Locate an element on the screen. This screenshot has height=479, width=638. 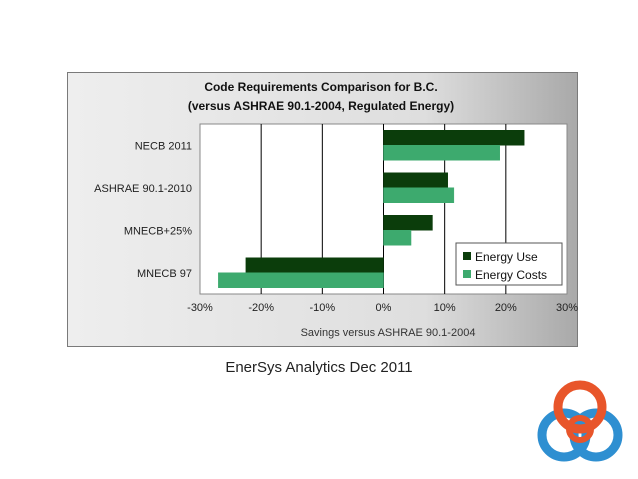
tick-labels: -30% -20% -10% 0% 10% 20% 30% is located at coordinates (382, 308).